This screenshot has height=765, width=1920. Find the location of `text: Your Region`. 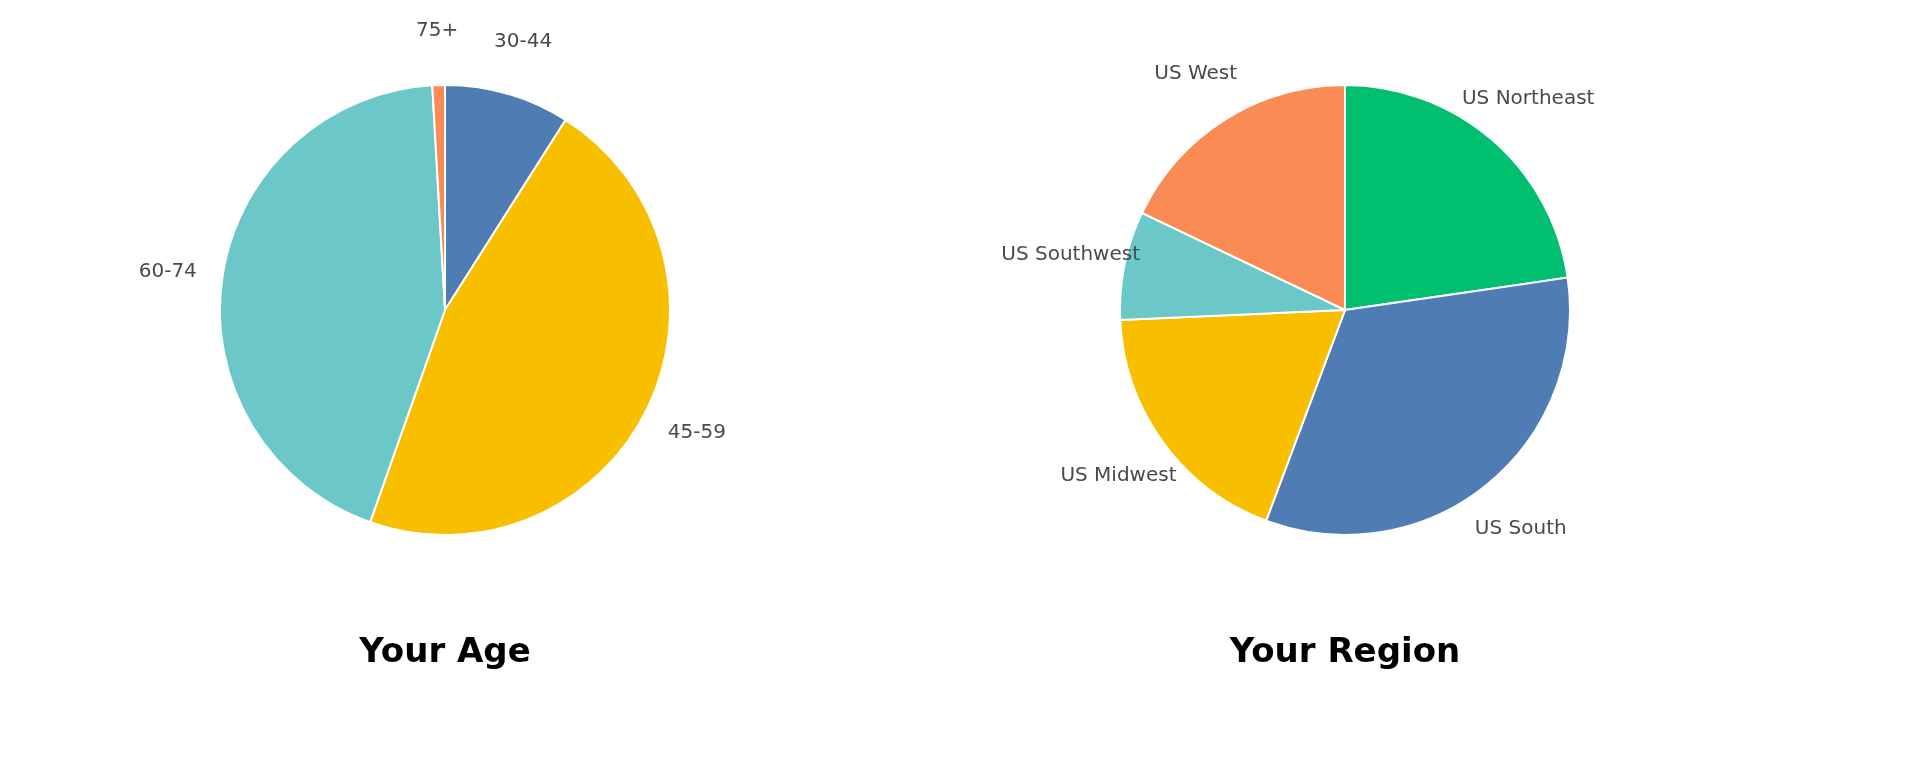

text: Your Region is located at coordinates (1344, 650).